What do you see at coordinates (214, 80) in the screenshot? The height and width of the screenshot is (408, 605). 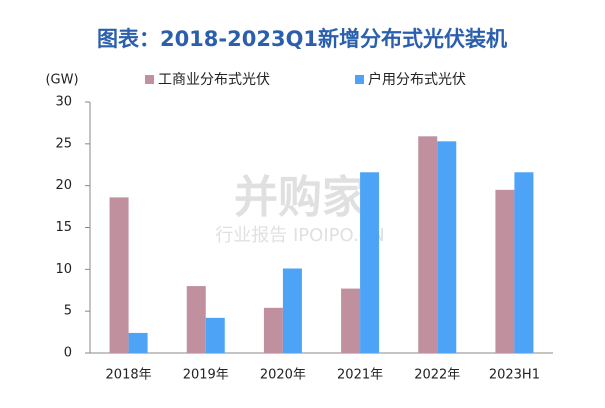 I see `legend-label: 工商业分布式光伏` at bounding box center [214, 80].